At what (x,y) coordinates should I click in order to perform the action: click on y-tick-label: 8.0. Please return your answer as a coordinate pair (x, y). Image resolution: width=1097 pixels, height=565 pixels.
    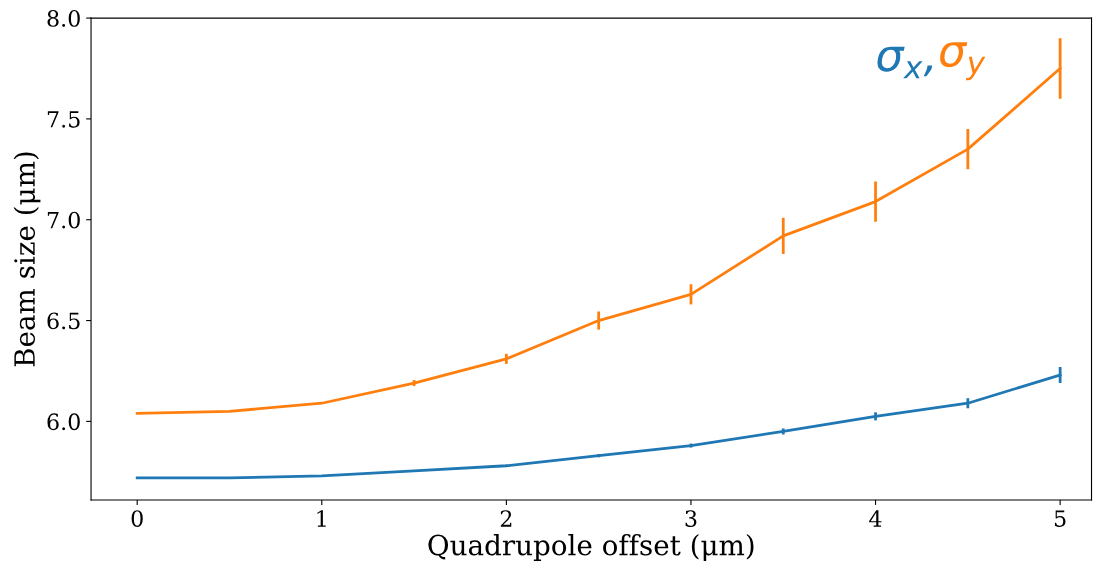
    Looking at the image, I should click on (63, 18).